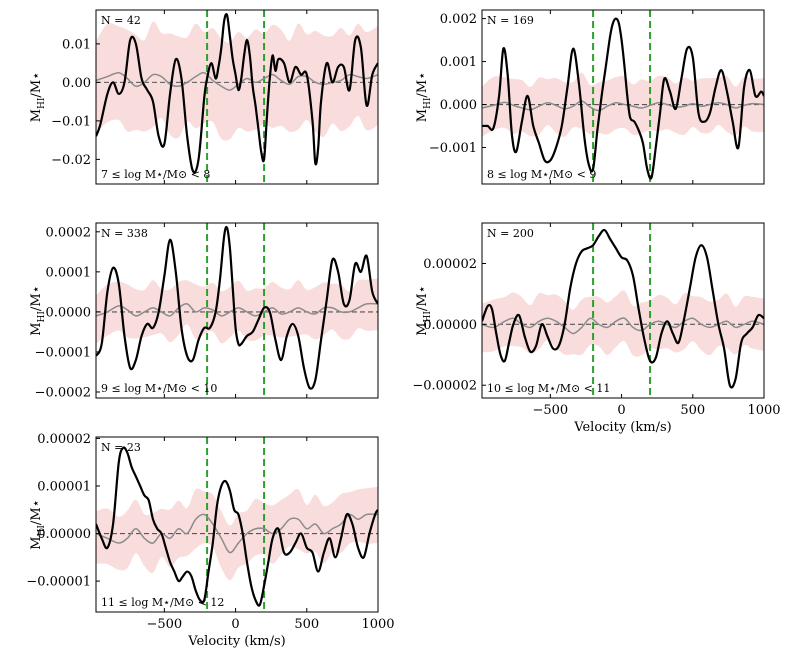  I want to click on y-tick-label: 0.001, so click(458, 62).